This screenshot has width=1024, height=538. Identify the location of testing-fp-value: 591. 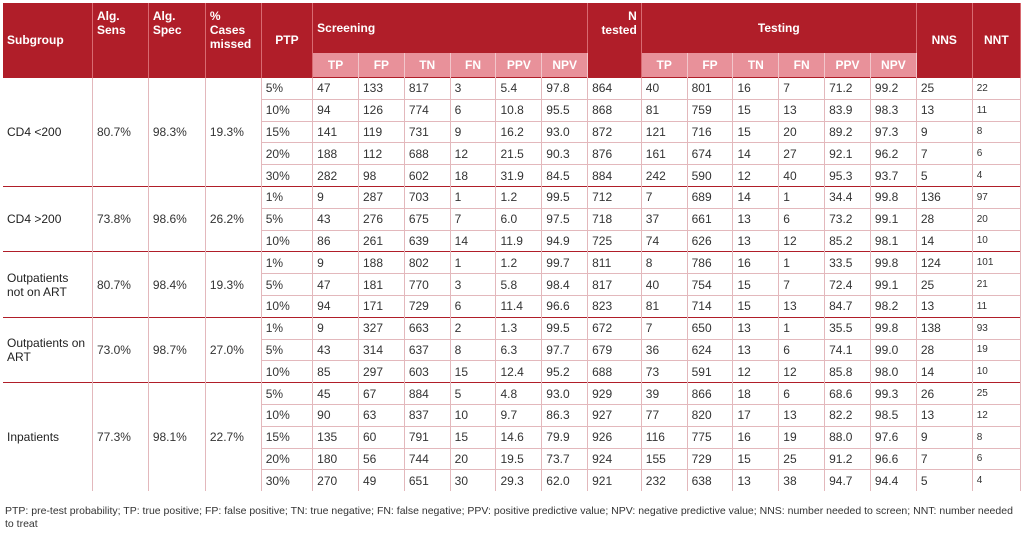
(710, 371).